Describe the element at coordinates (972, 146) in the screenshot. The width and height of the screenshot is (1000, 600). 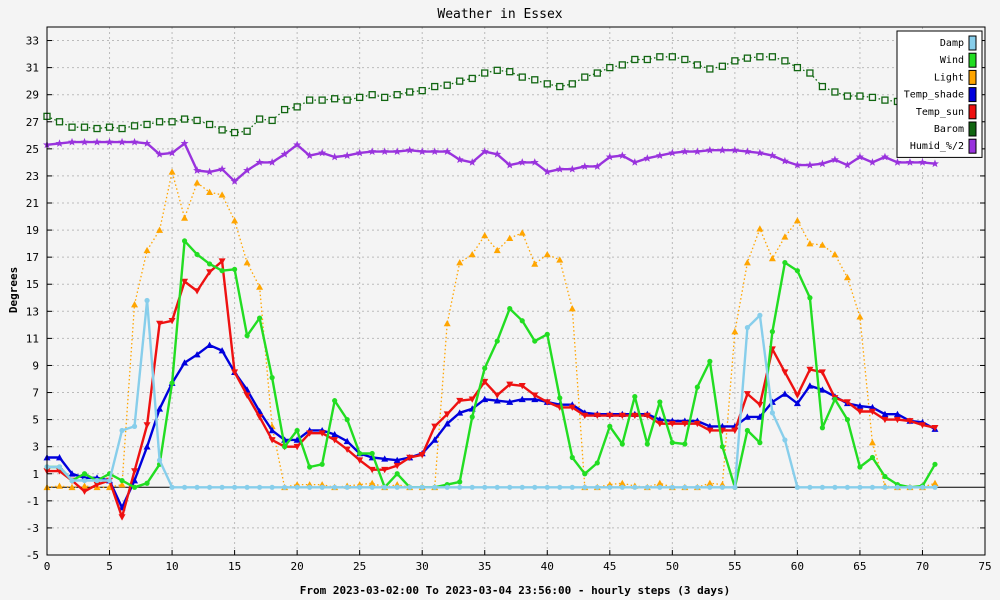
I see `legend-swatch` at that location.